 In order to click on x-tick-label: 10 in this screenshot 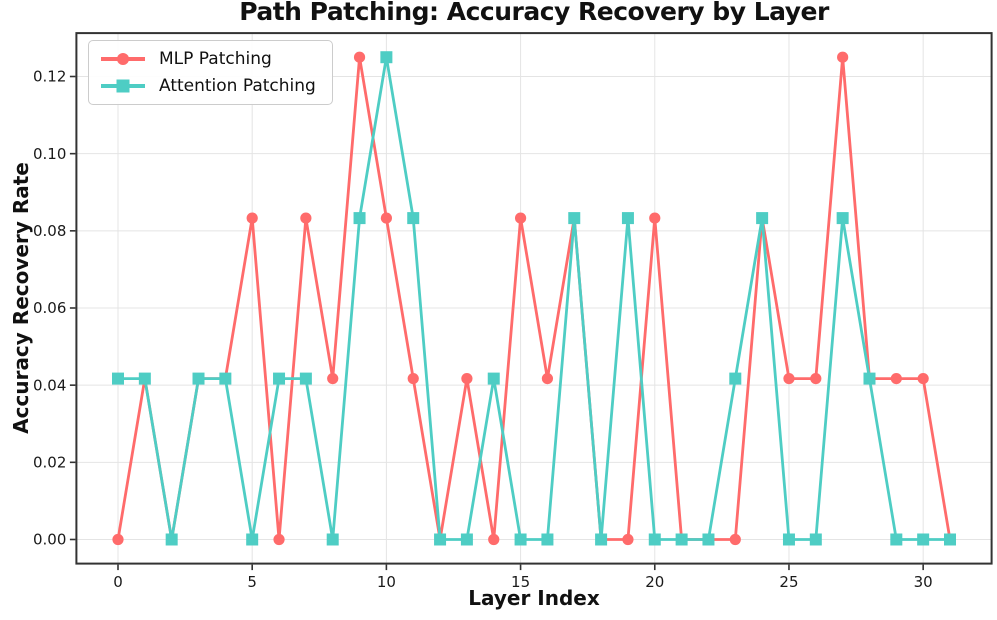, I will do `click(386, 582)`.